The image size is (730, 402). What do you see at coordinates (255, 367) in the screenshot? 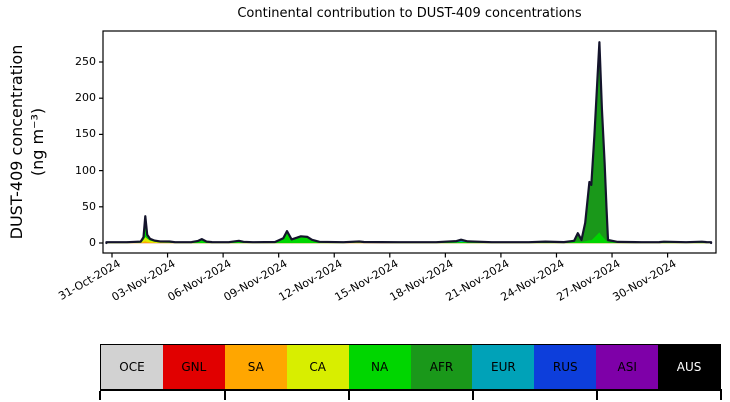
I see `legend-item-sa: SA` at bounding box center [255, 367].